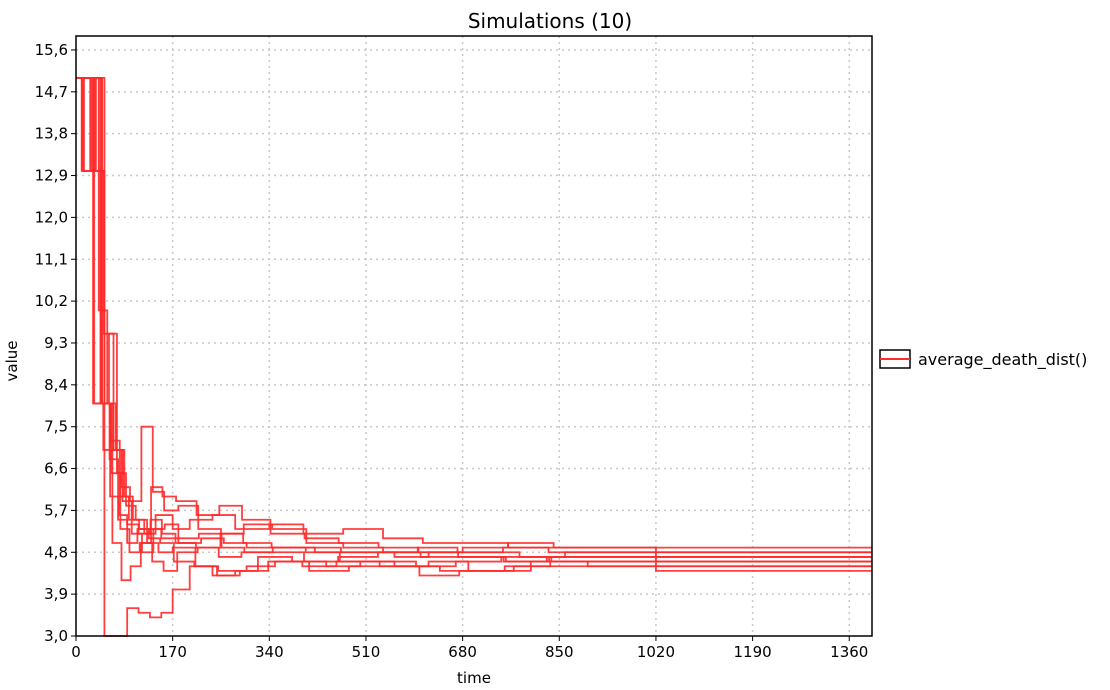 This screenshot has width=1110, height=690. What do you see at coordinates (849, 652) in the screenshot?
I see `x-tick-label: 1360` at bounding box center [849, 652].